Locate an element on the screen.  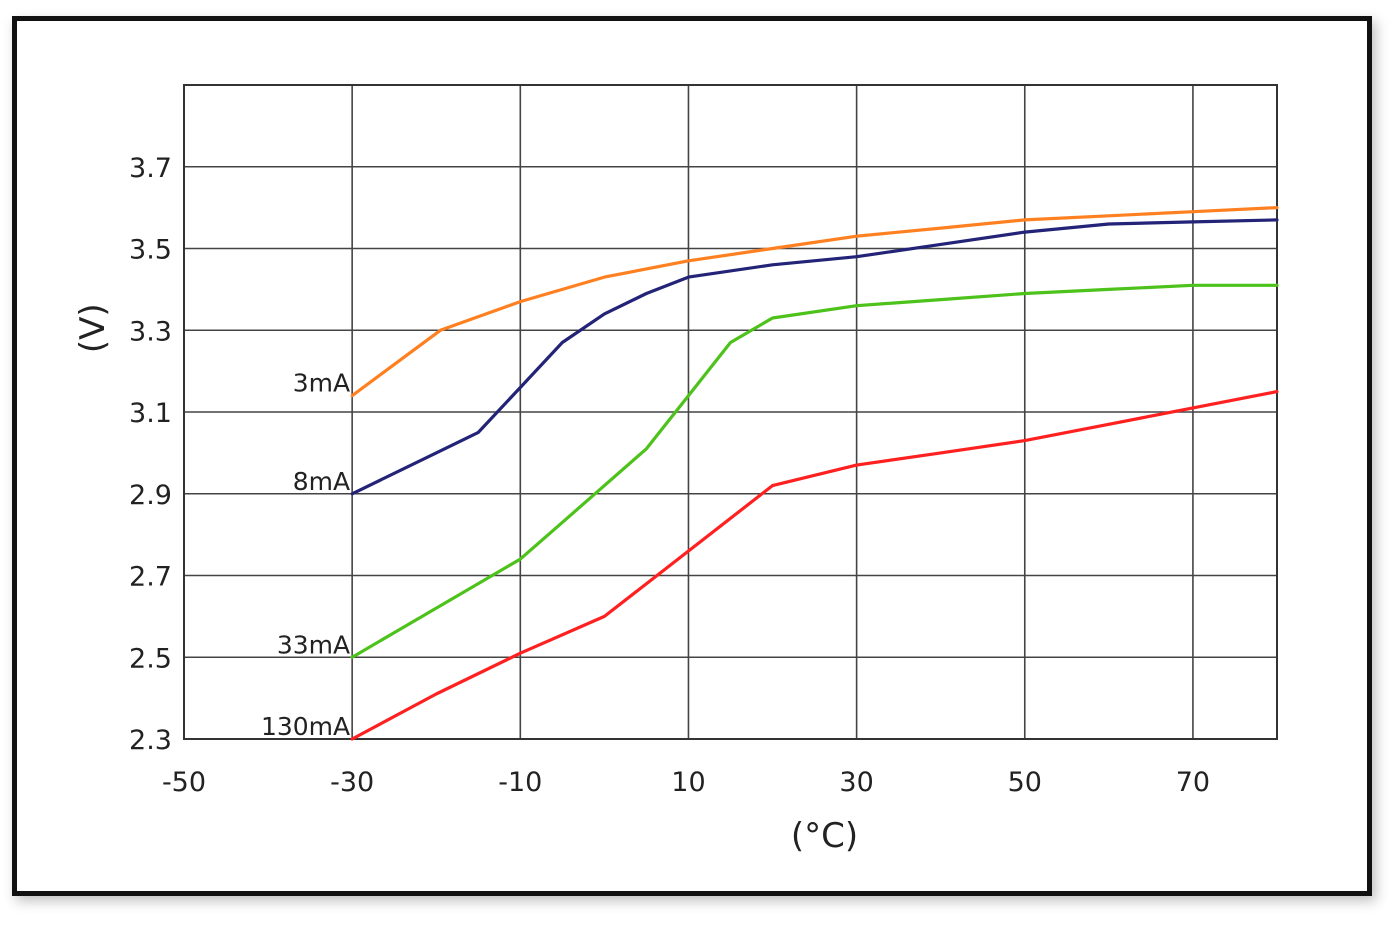
series-label-3mA: 3mA is located at coordinates (321, 383).